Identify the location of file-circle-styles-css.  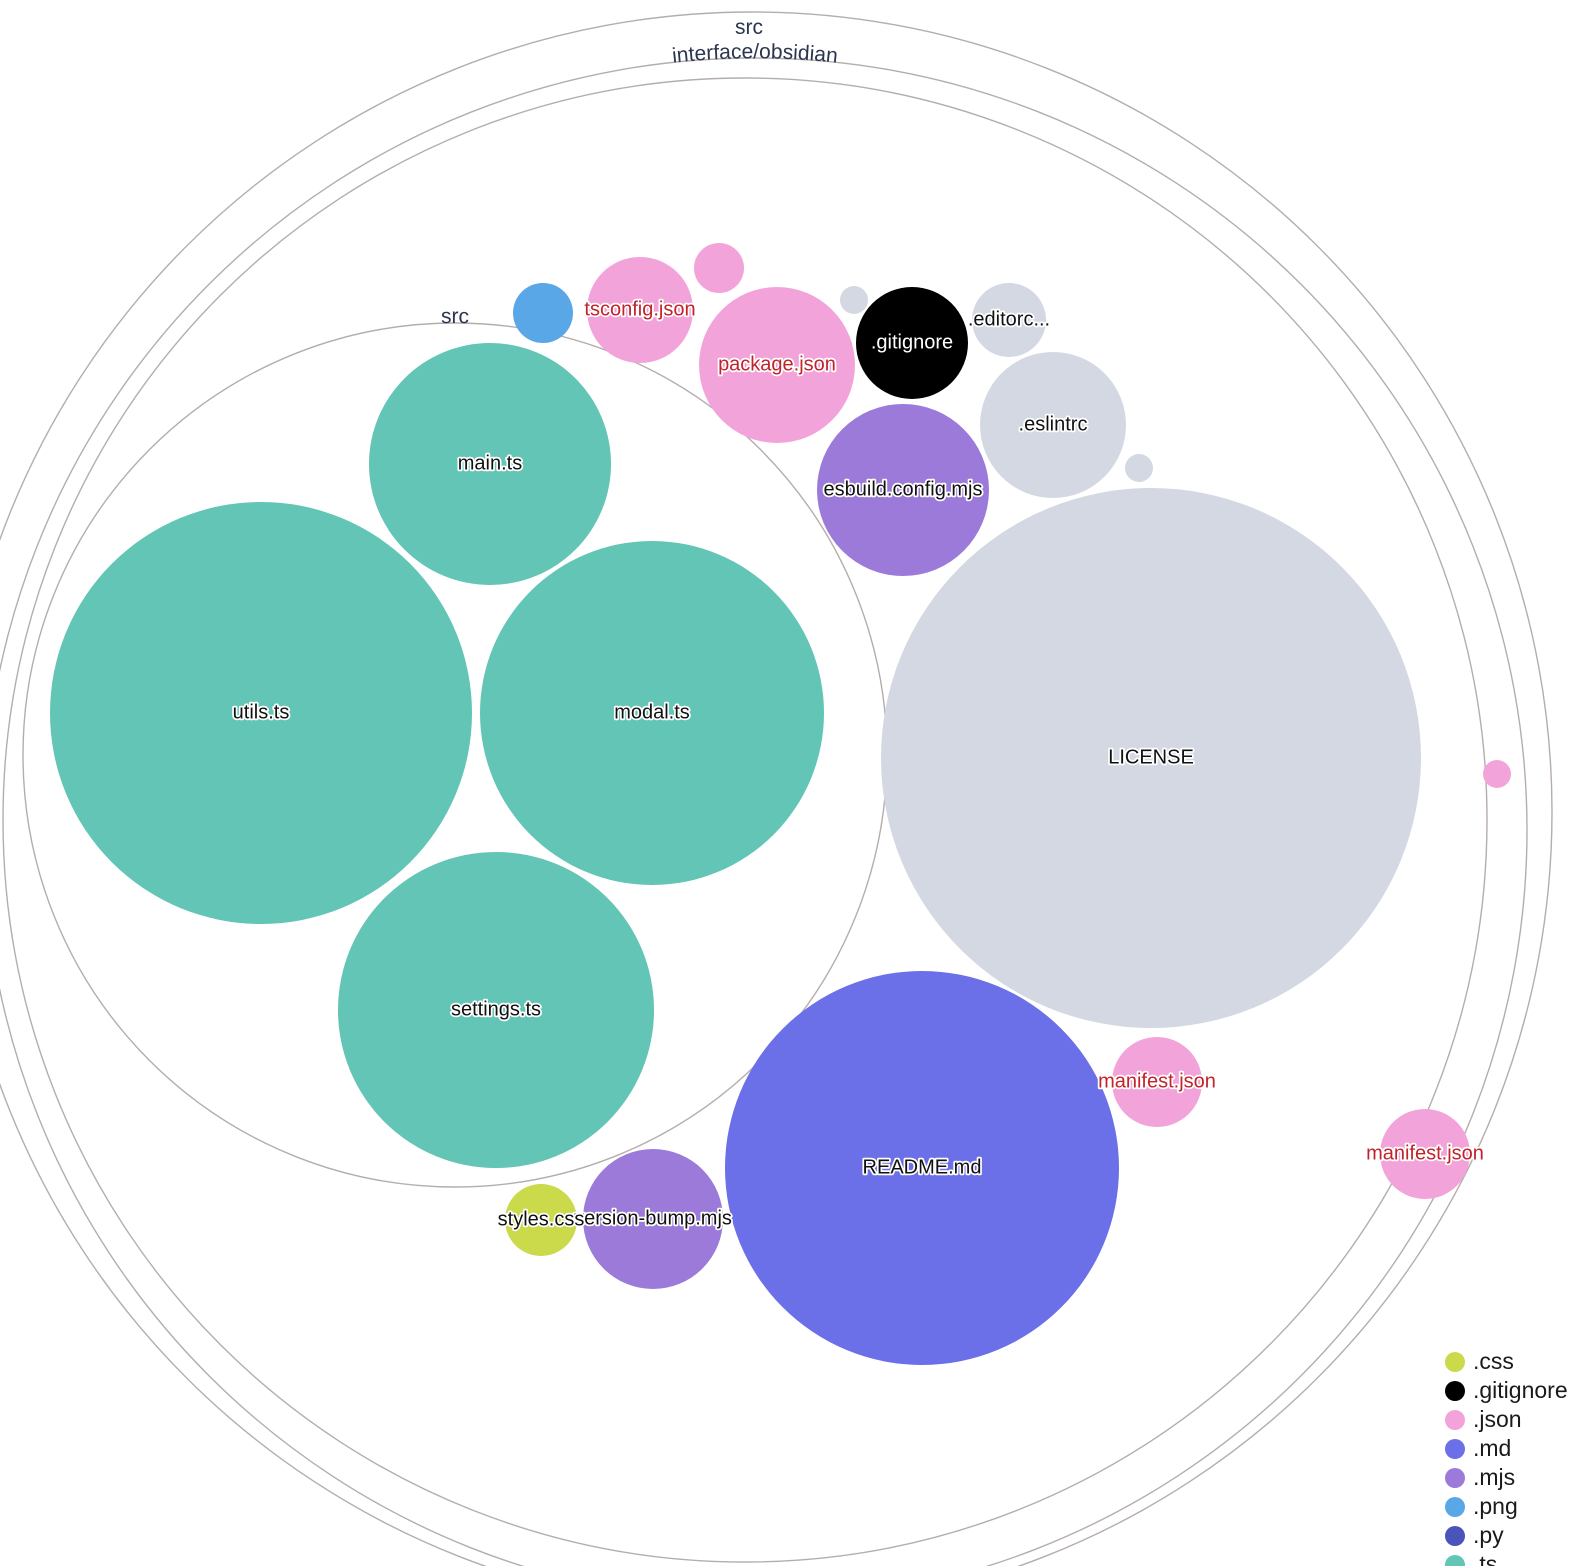
(541, 1220).